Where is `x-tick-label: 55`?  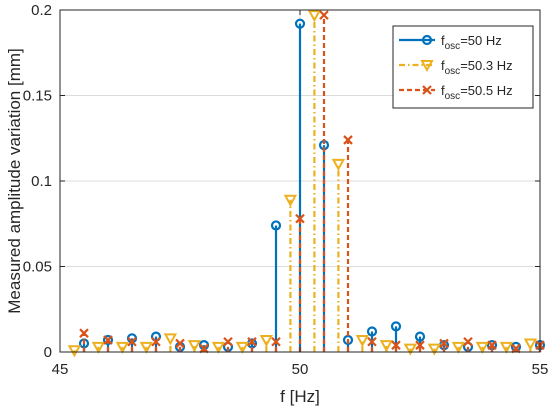
x-tick-label: 55 is located at coordinates (540, 369).